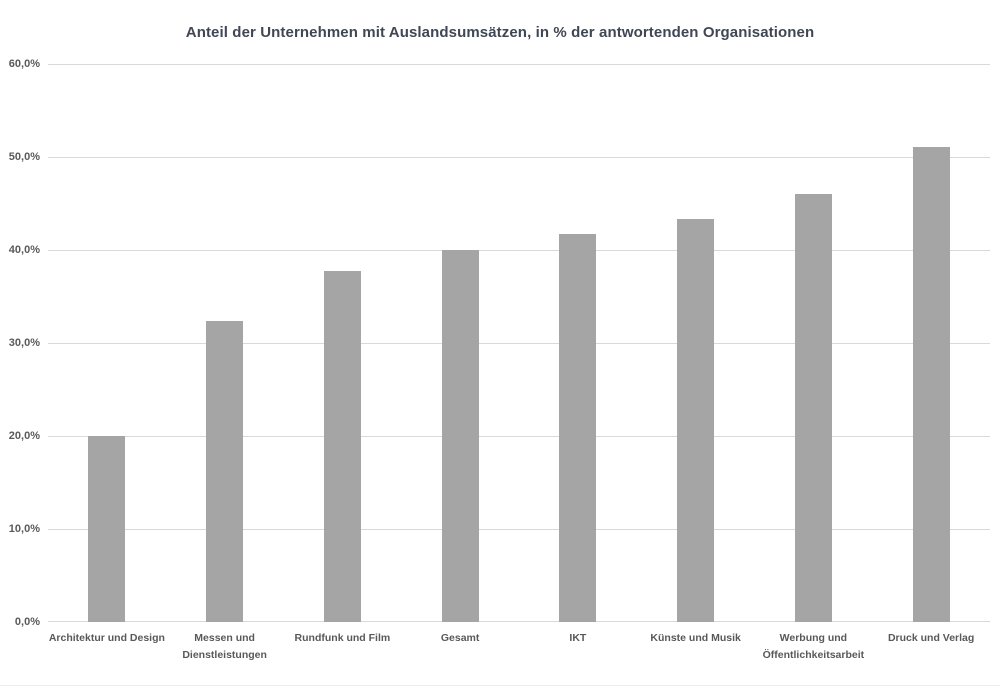 The width and height of the screenshot is (1000, 686). I want to click on y-tick-label: 10,0%, so click(24, 529).